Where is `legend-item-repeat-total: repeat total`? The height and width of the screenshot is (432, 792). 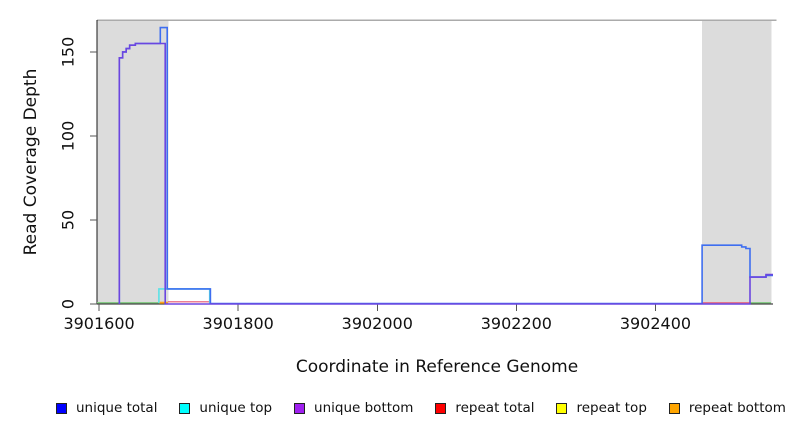
legend-item-repeat-total: repeat total is located at coordinates (485, 408).